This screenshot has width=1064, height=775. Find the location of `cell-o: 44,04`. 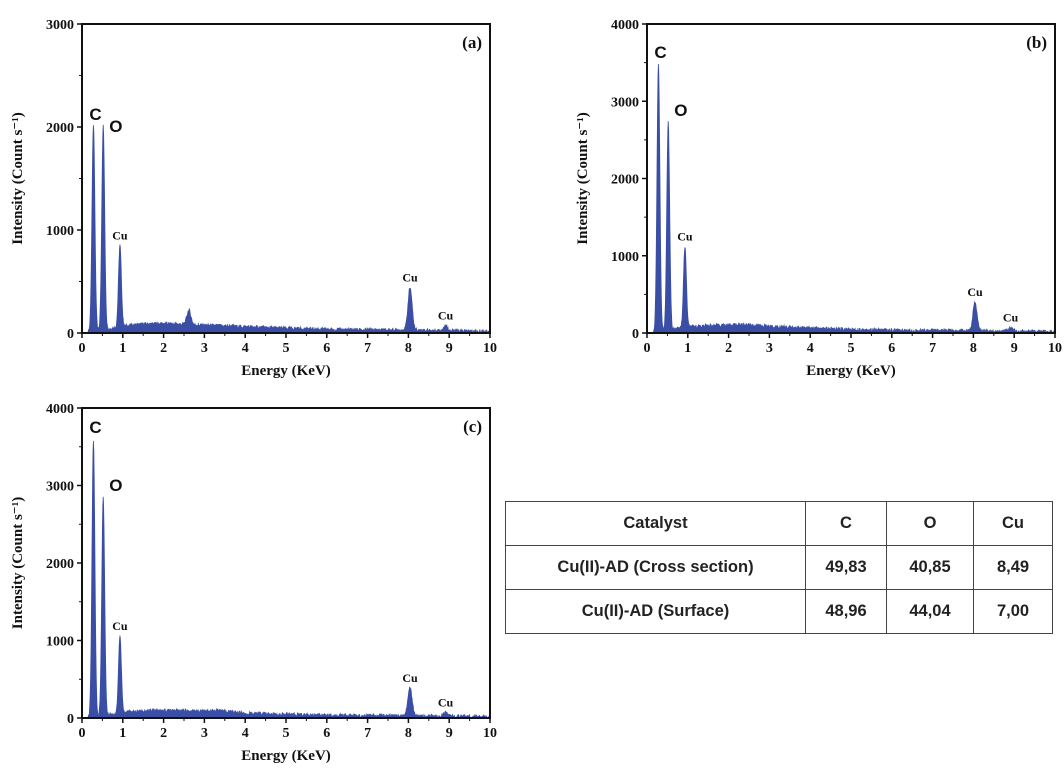

cell-o: 44,04 is located at coordinates (930, 611).